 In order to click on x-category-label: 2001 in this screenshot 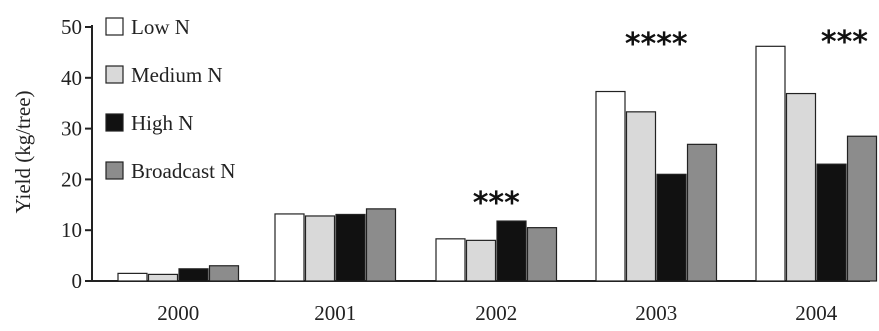, I will do `click(335, 313)`.